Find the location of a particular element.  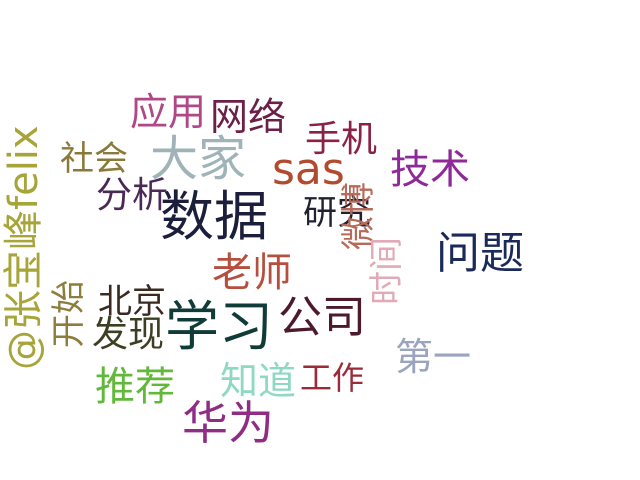

word-wangluo: 网络 is located at coordinates (248, 117).